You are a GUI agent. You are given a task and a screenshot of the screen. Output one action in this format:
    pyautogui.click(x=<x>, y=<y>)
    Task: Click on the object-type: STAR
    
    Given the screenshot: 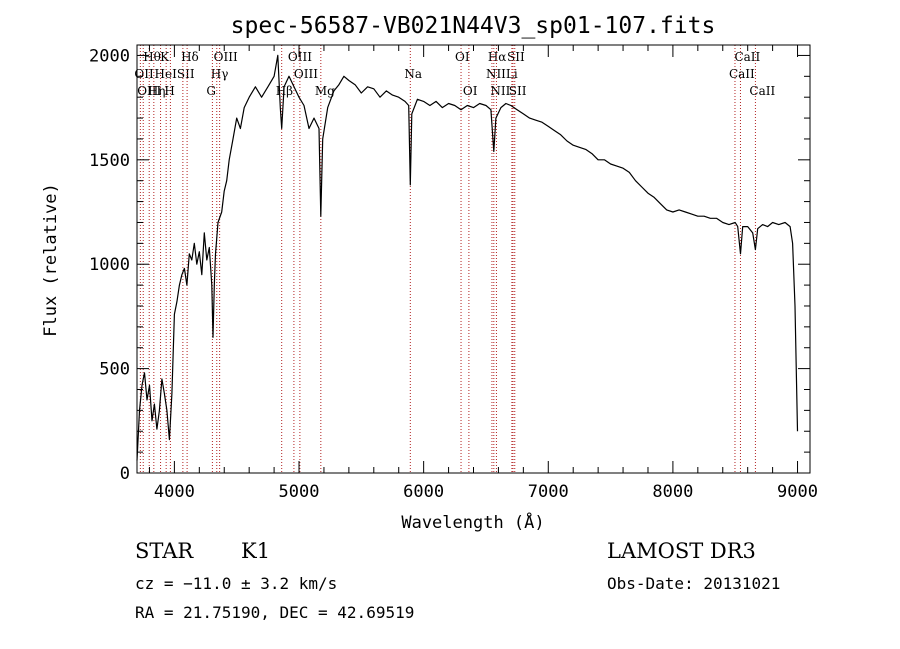 What is the action you would take?
    pyautogui.click(x=164, y=551)
    